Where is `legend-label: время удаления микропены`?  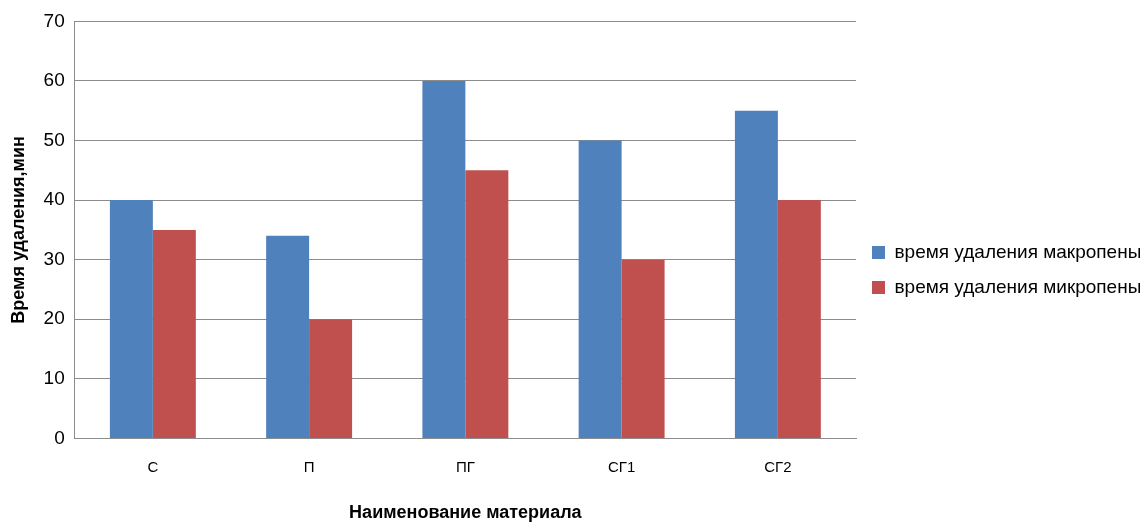
legend-label: время удаления микропены is located at coordinates (1018, 286).